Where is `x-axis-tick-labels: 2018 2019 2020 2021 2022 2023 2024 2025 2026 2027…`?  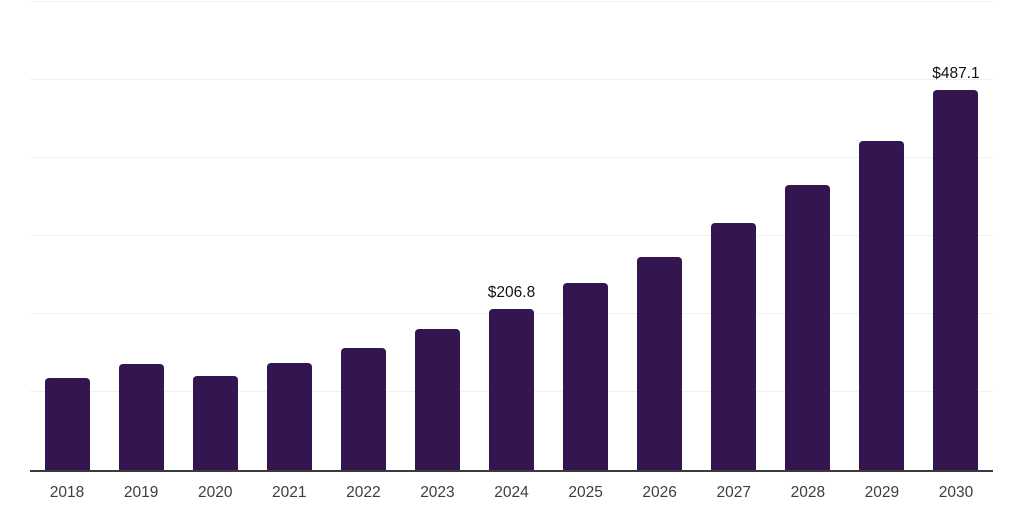
x-axis-tick-labels: 2018 2019 2020 2021 2022 2023 2024 2025 2026 2027… is located at coordinates (511, 492).